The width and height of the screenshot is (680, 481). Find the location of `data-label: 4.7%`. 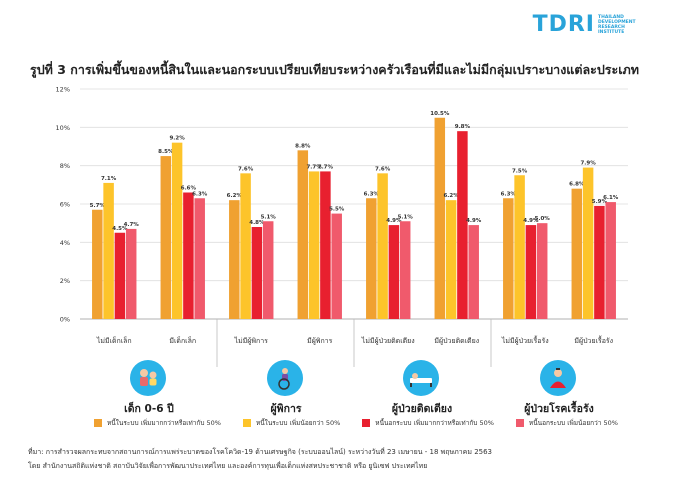

data-label: 4.7% is located at coordinates (132, 225).